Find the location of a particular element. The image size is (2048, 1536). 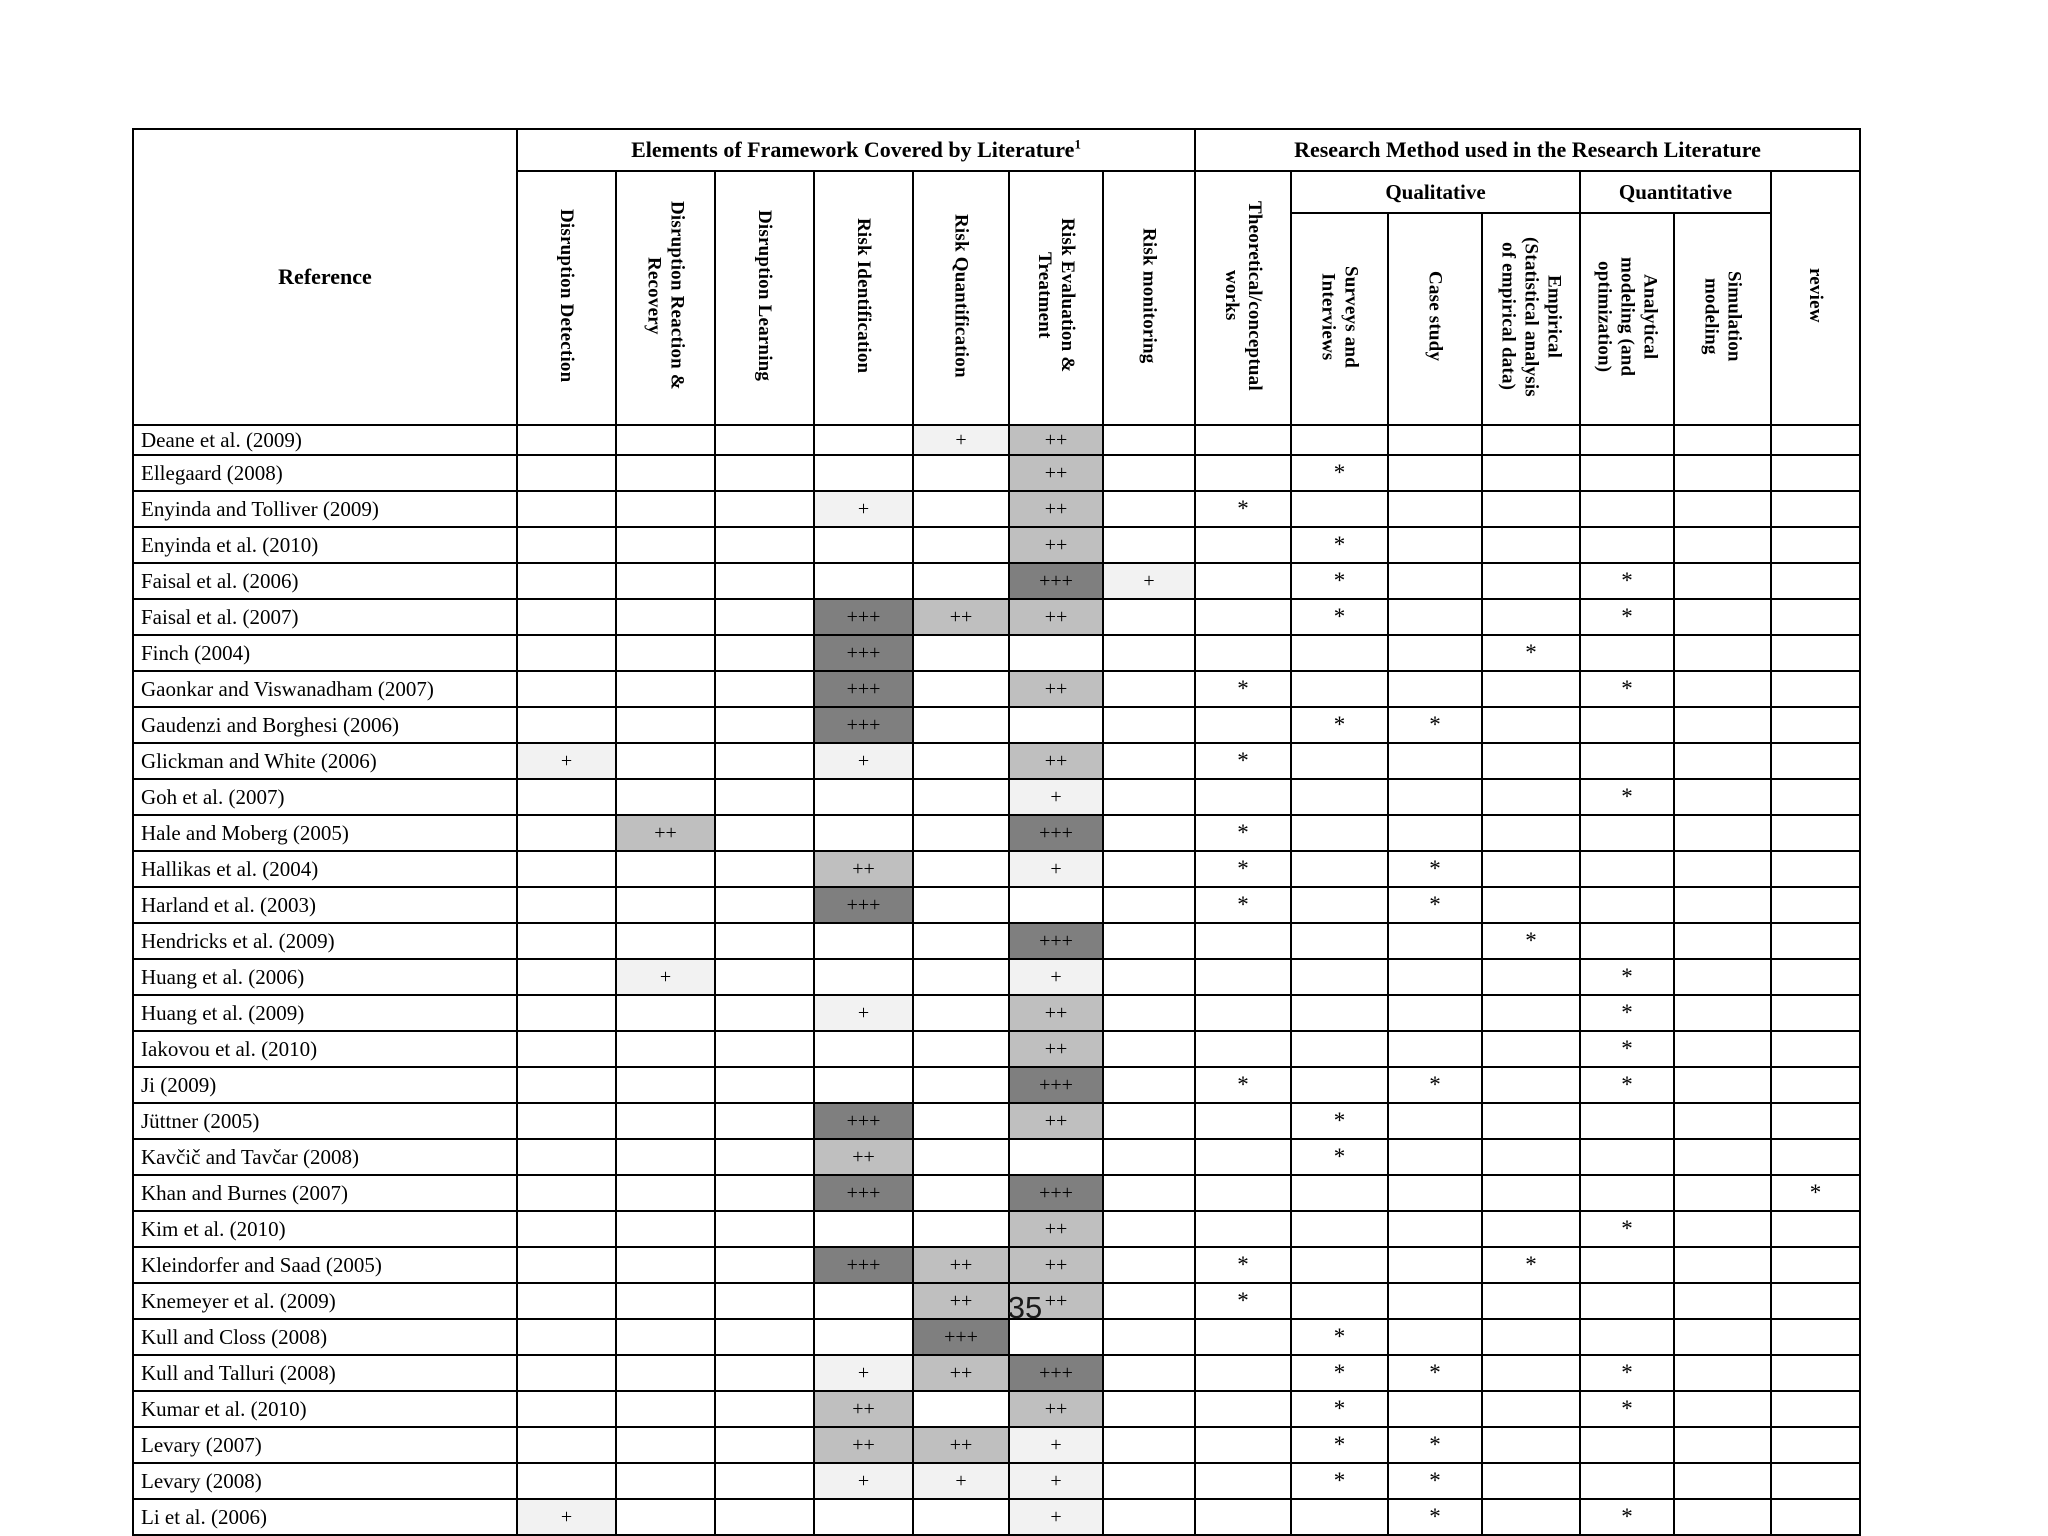

table-row: Kull and Closs (2008) +++ * is located at coordinates (996, 1336).